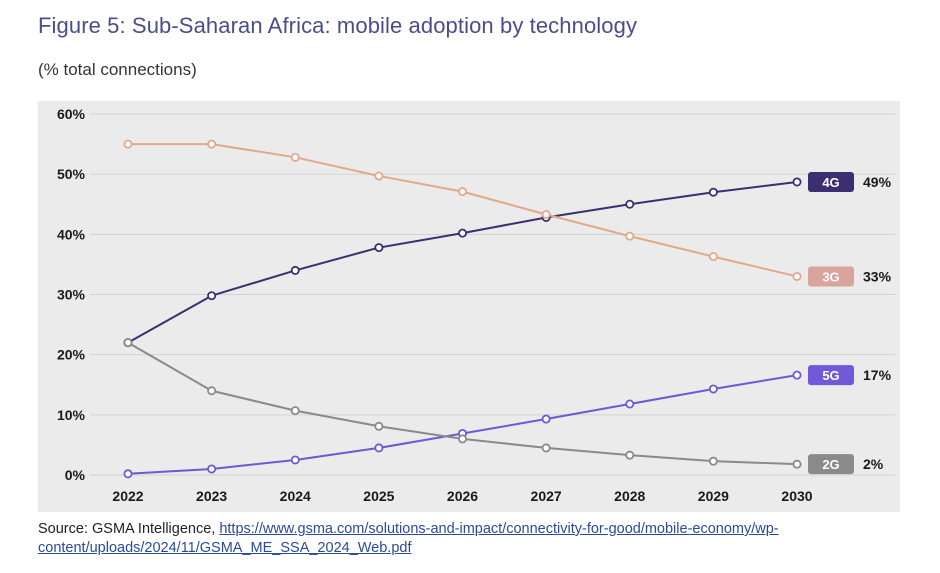  What do you see at coordinates (873, 464) in the screenshot?
I see `series-end-value-2g: 2%` at bounding box center [873, 464].